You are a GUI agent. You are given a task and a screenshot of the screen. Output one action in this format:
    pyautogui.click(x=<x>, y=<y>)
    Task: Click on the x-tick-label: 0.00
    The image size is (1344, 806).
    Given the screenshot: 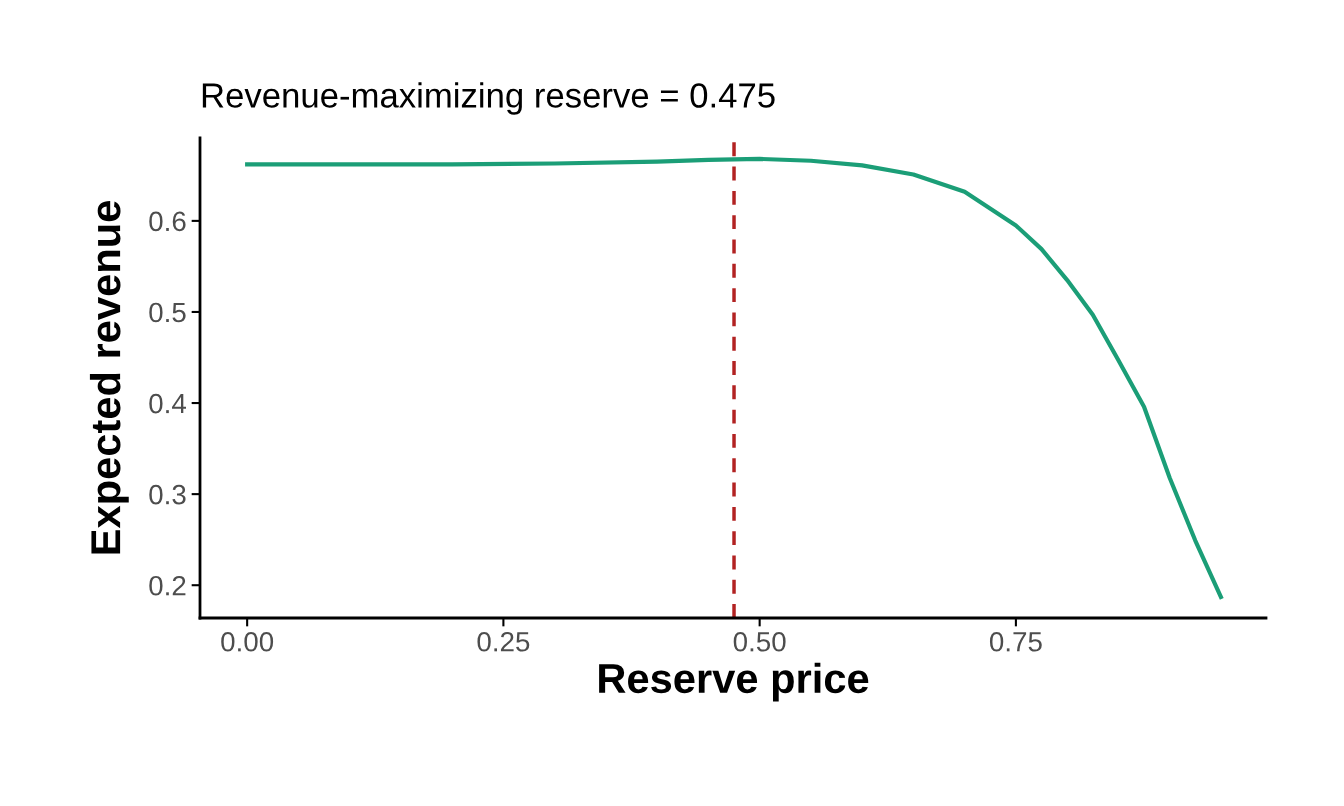 What is the action you would take?
    pyautogui.click(x=247, y=641)
    